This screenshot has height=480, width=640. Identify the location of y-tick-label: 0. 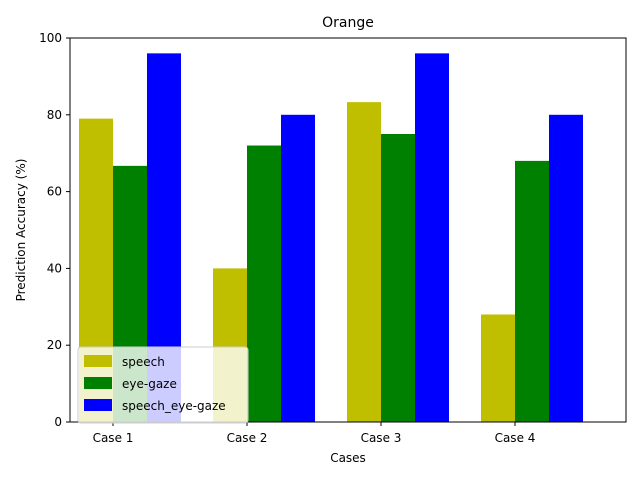
(58, 422).